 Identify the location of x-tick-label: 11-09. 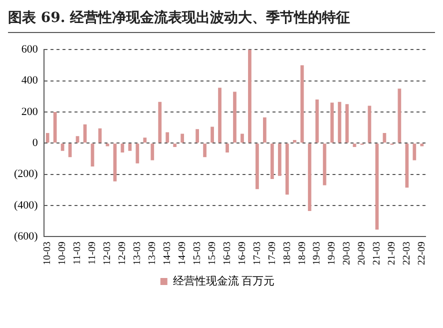
(92, 253).